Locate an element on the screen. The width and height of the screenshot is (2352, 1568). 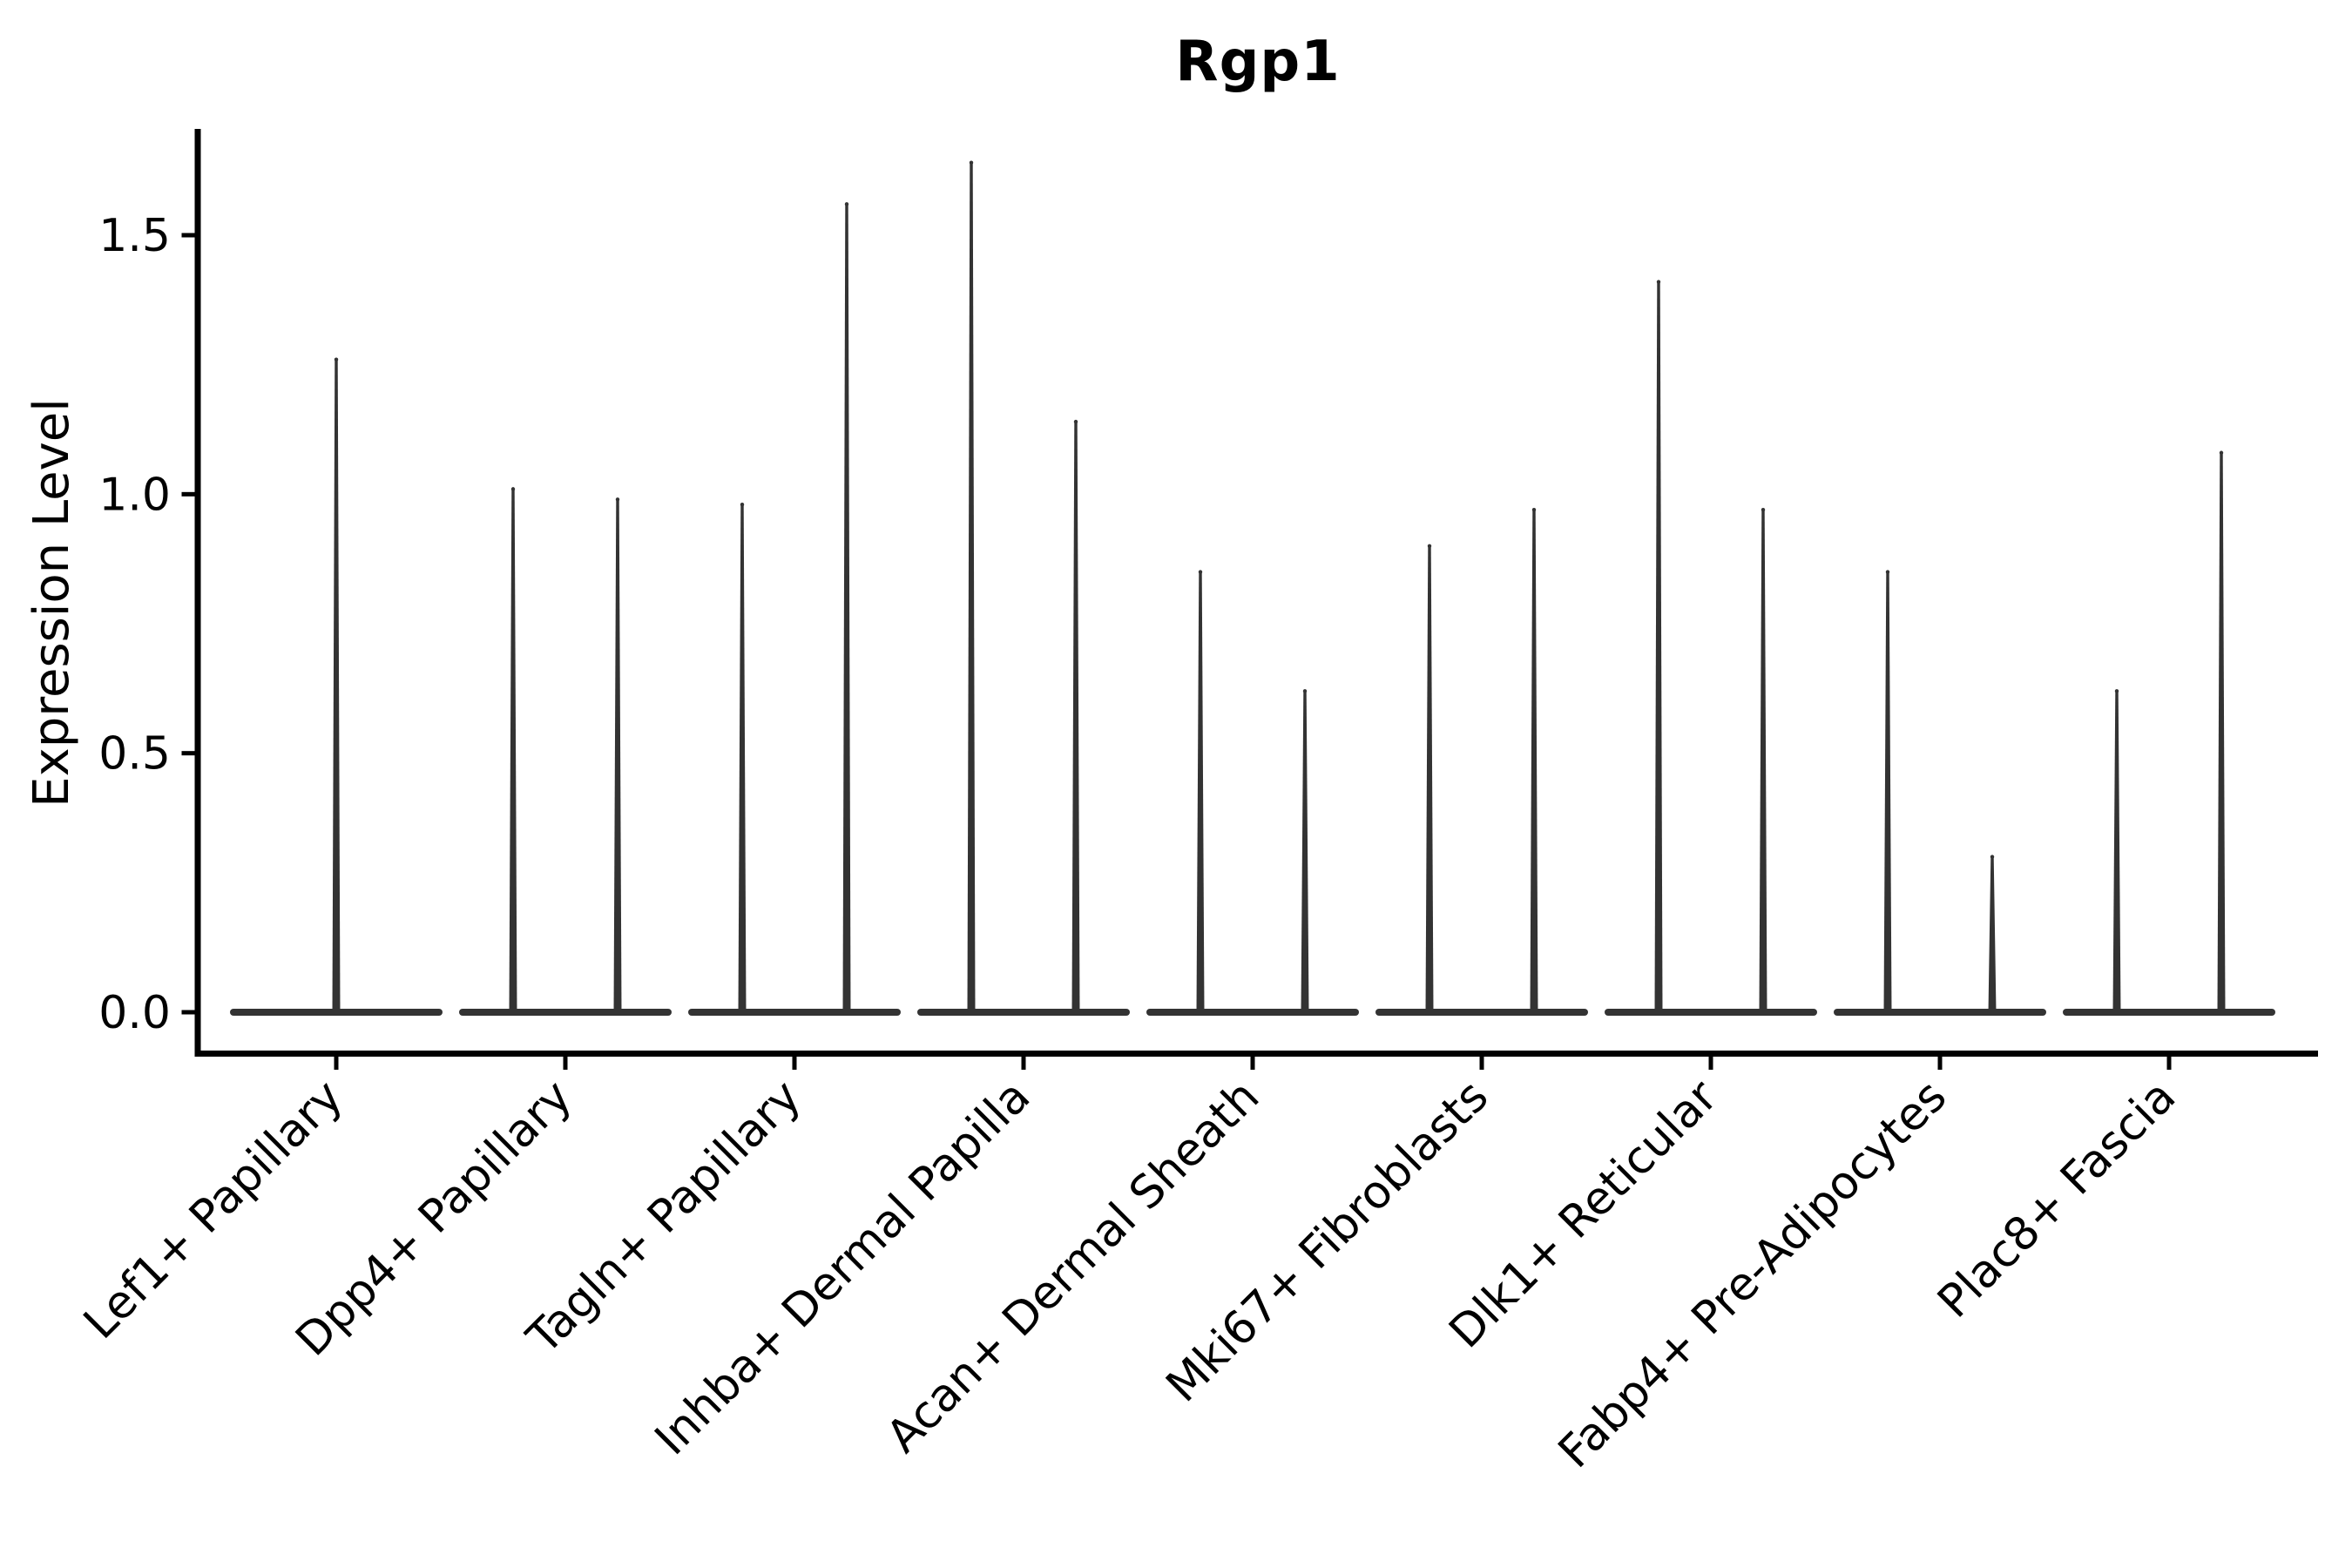
x-tick-label: Fabp4+ Pre-Adipocytes is located at coordinates (1753, 1274).